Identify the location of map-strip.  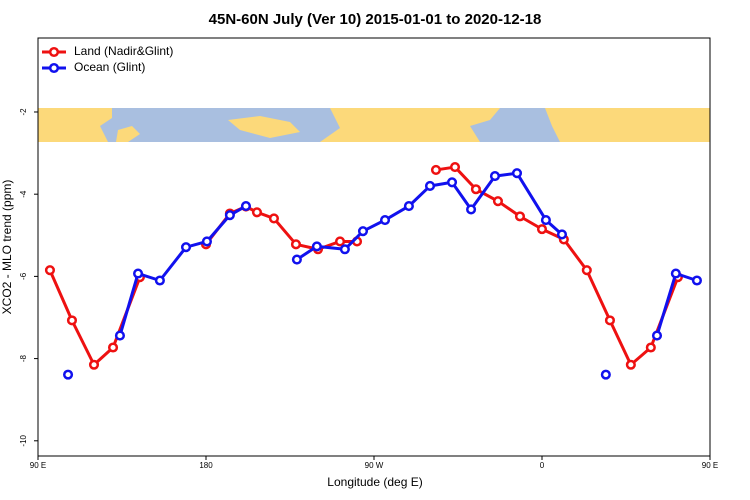
(374, 125).